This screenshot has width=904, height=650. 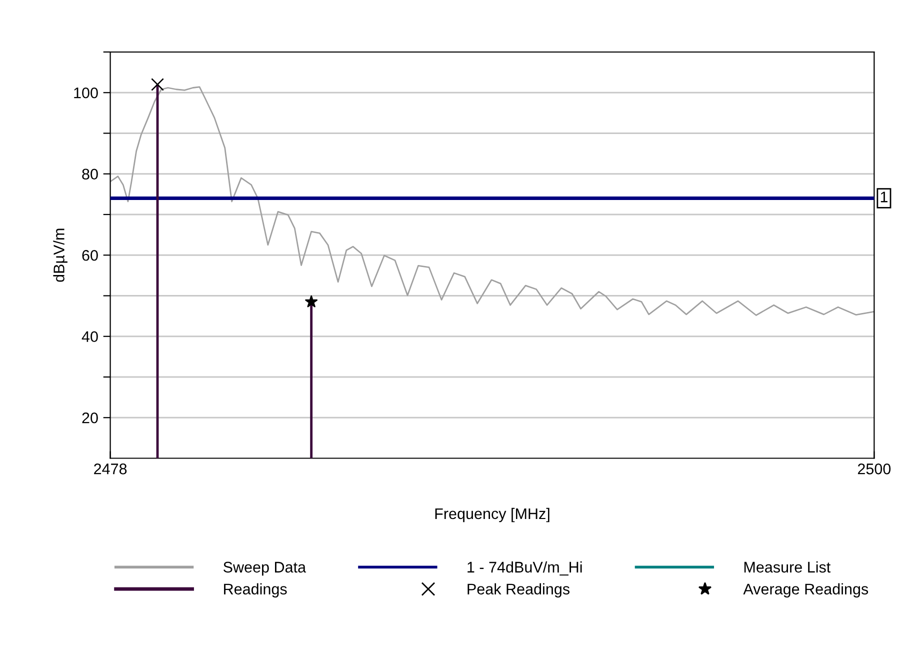 What do you see at coordinates (90, 336) in the screenshot?
I see `y-tick-label: 40` at bounding box center [90, 336].